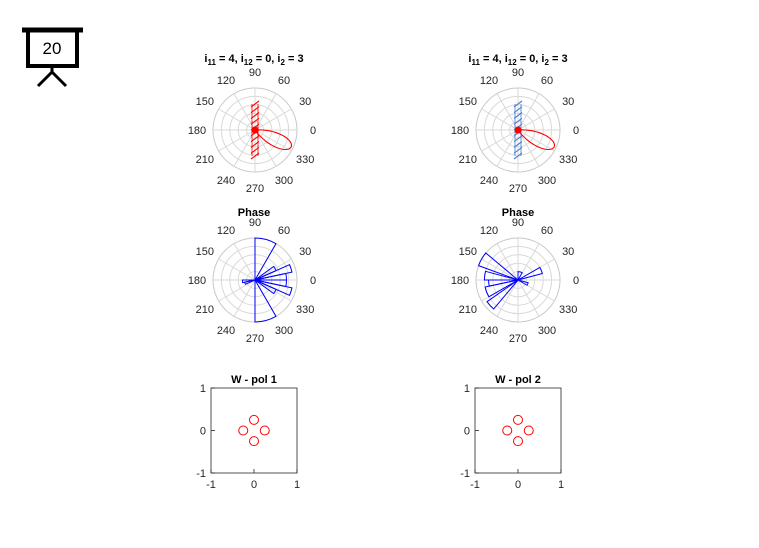 The height and width of the screenshot is (548, 759). What do you see at coordinates (284, 81) in the screenshot?
I see `pattern-left-angle-label-60: 60` at bounding box center [284, 81].